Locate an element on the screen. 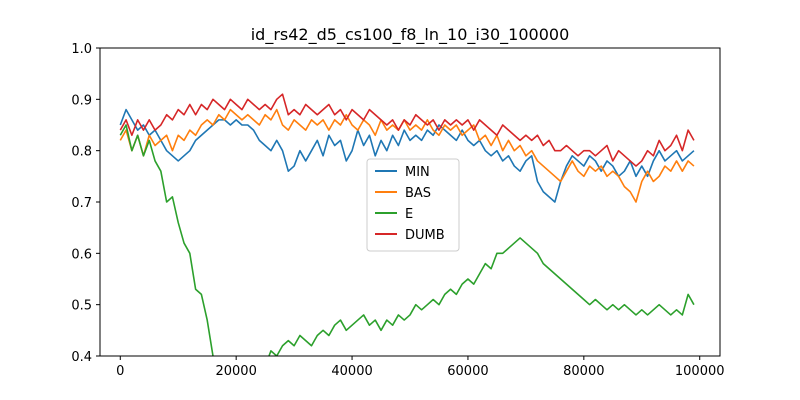 The width and height of the screenshot is (800, 400). x-tick-label: 0 is located at coordinates (120, 371).